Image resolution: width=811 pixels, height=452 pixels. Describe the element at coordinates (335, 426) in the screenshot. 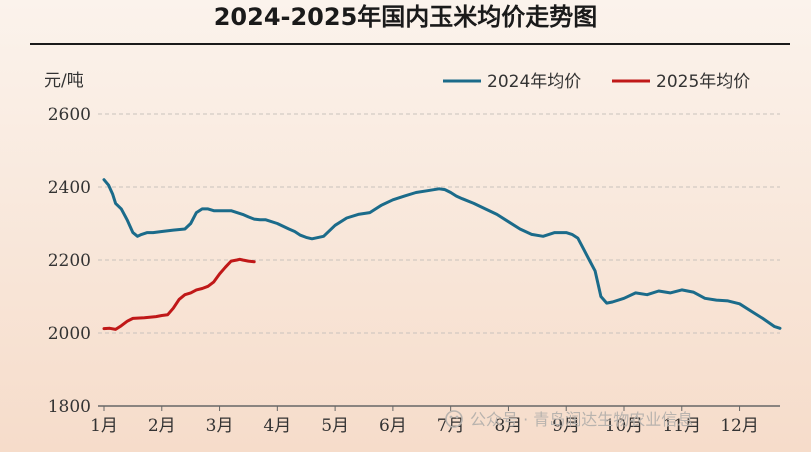

I see `x-tick-label: 5月` at that location.